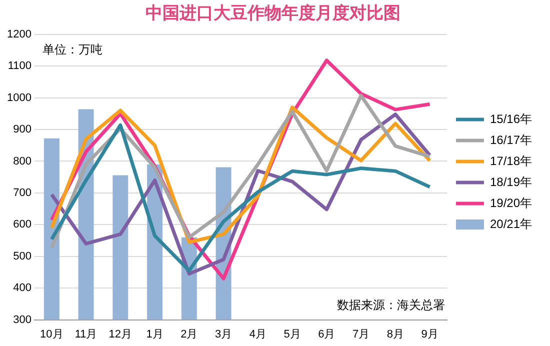 This screenshot has width=550, height=346. I want to click on y-tick-label: 400, so click(22, 288).